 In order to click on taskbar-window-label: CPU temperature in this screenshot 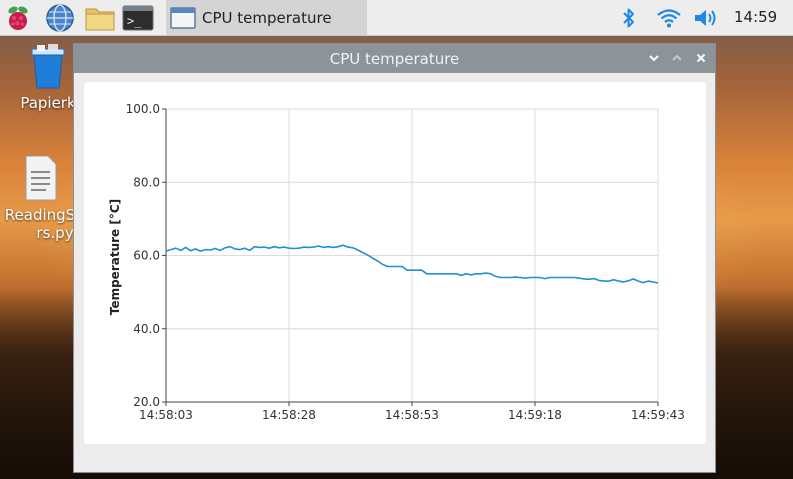, I will do `click(267, 17)`.